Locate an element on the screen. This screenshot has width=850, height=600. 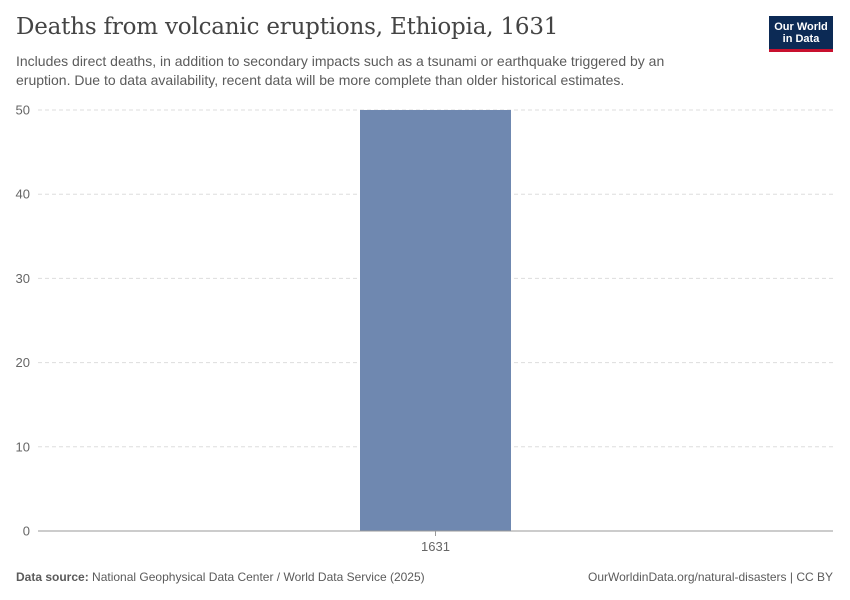
x-tick-label: 1631 is located at coordinates (435, 546).